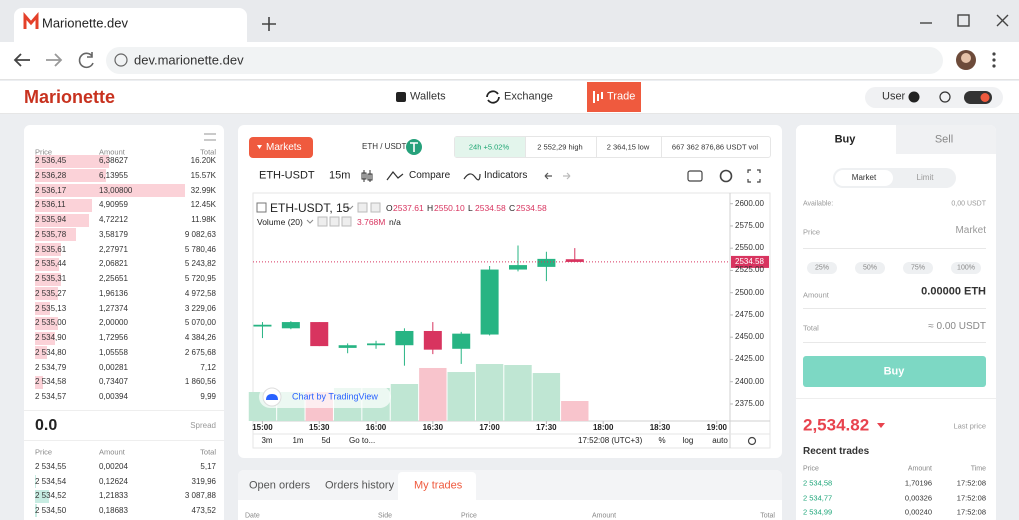 This screenshot has height=520, width=1019. I want to click on new-tab-icon, so click(269, 24).